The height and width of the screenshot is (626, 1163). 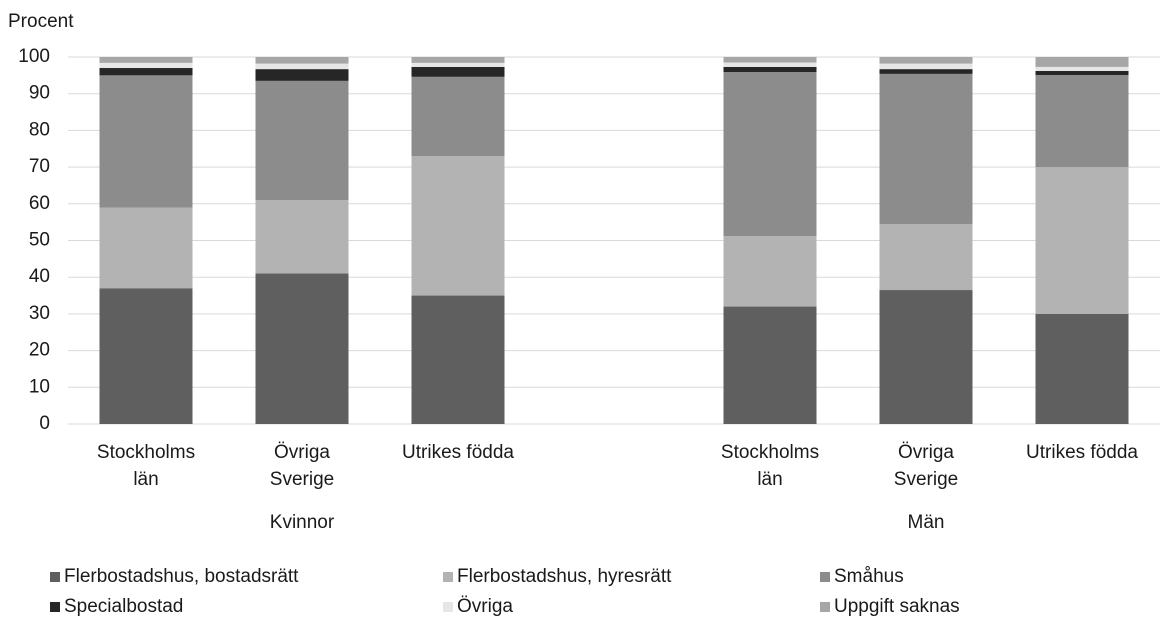 I want to click on group-label: Kvinnor, so click(x=302, y=522).